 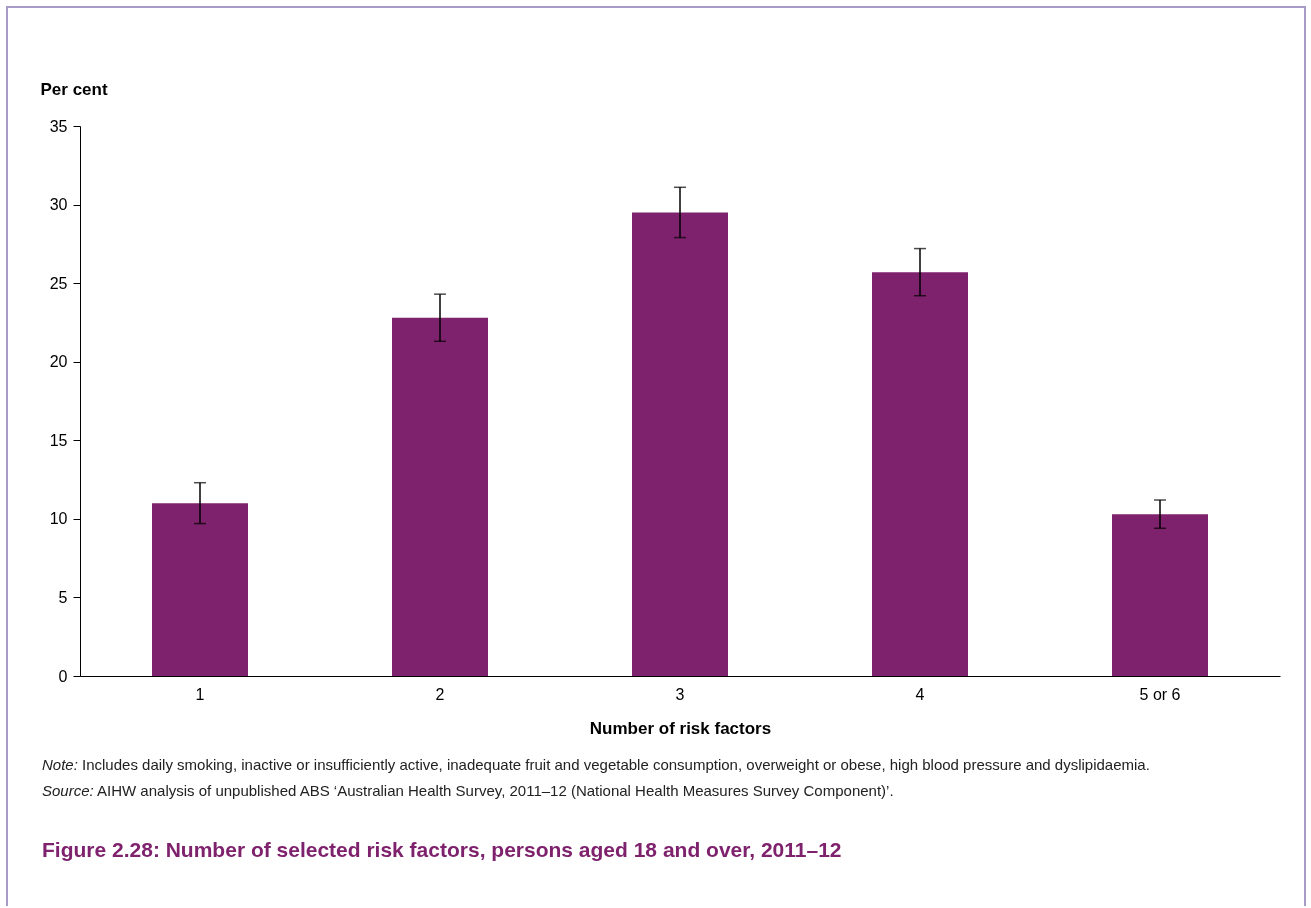 I want to click on x-axis-title: Number of risk factors, so click(x=680, y=728).